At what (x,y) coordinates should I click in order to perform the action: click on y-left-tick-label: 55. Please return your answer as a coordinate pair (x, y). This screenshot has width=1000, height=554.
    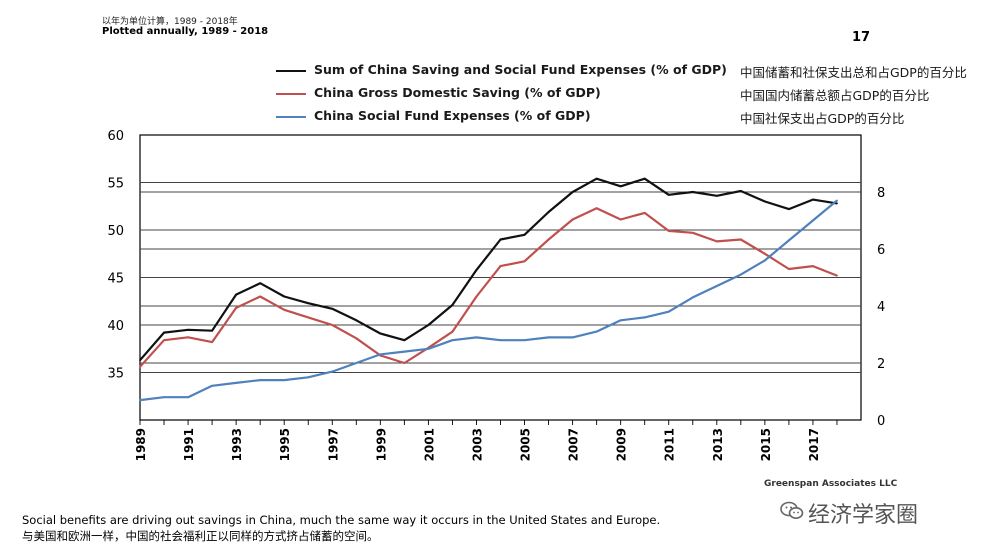
    Looking at the image, I should click on (115, 184).